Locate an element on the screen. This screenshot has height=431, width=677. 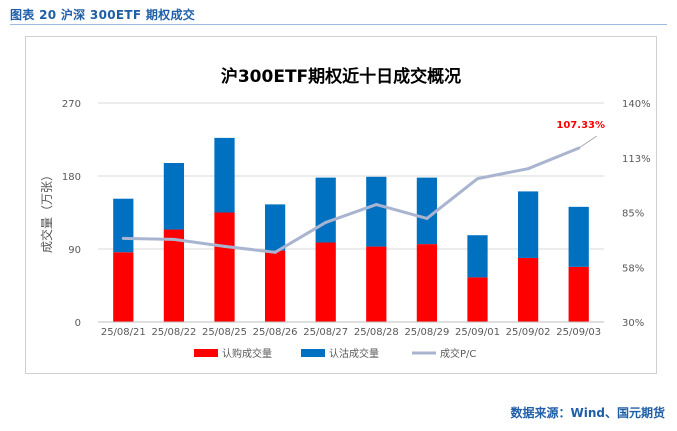
y2-tick-label: 140% is located at coordinates (636, 104).